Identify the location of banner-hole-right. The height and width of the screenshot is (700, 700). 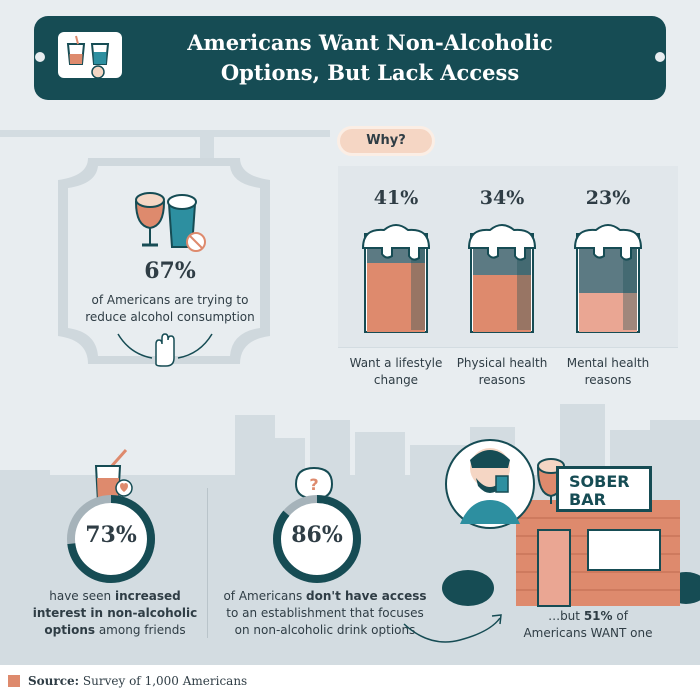
(660, 57).